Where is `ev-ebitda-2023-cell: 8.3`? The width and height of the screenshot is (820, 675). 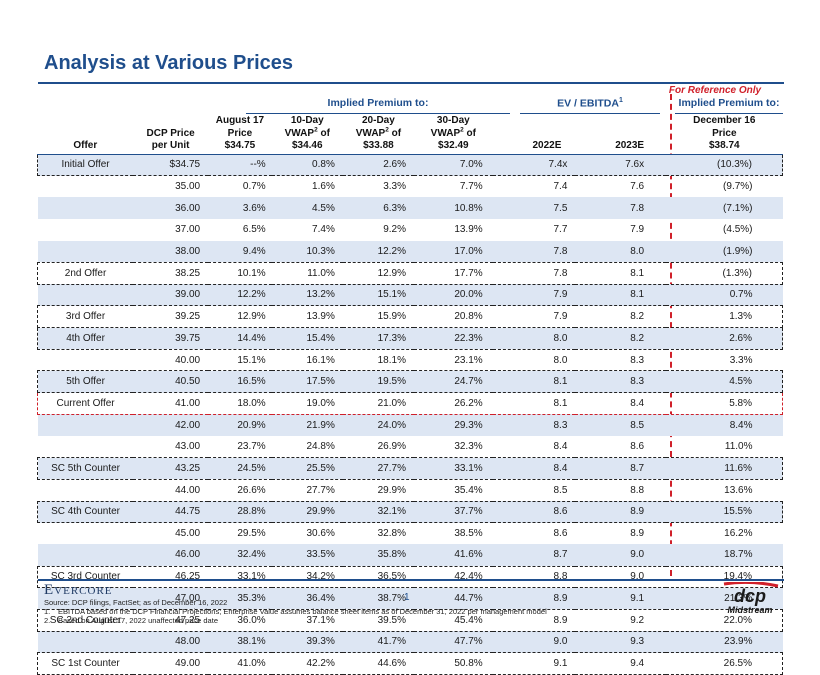
ev-ebitda-2023-cell: 8.3 is located at coordinates (637, 360).